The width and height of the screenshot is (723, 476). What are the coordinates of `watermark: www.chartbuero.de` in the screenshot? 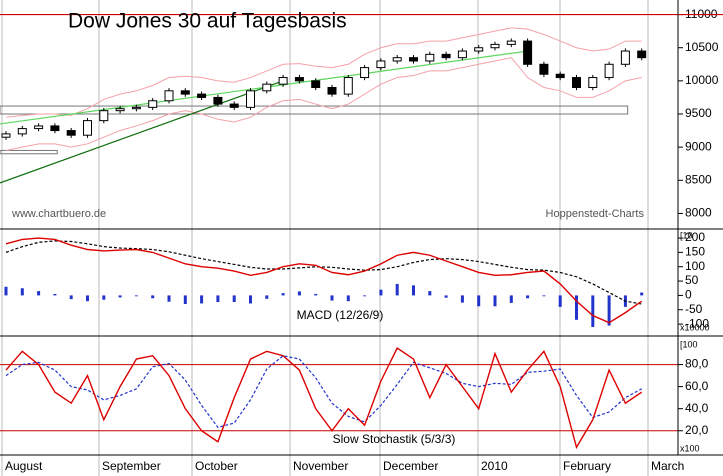 It's located at (58, 214).